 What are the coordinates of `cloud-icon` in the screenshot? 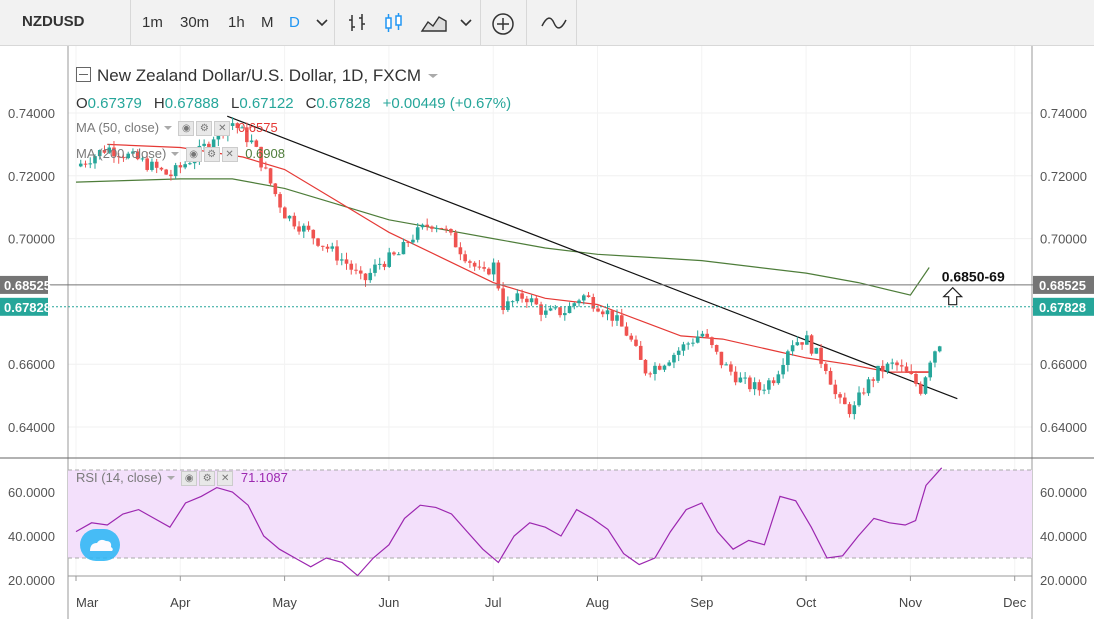 It's located at (101, 545).